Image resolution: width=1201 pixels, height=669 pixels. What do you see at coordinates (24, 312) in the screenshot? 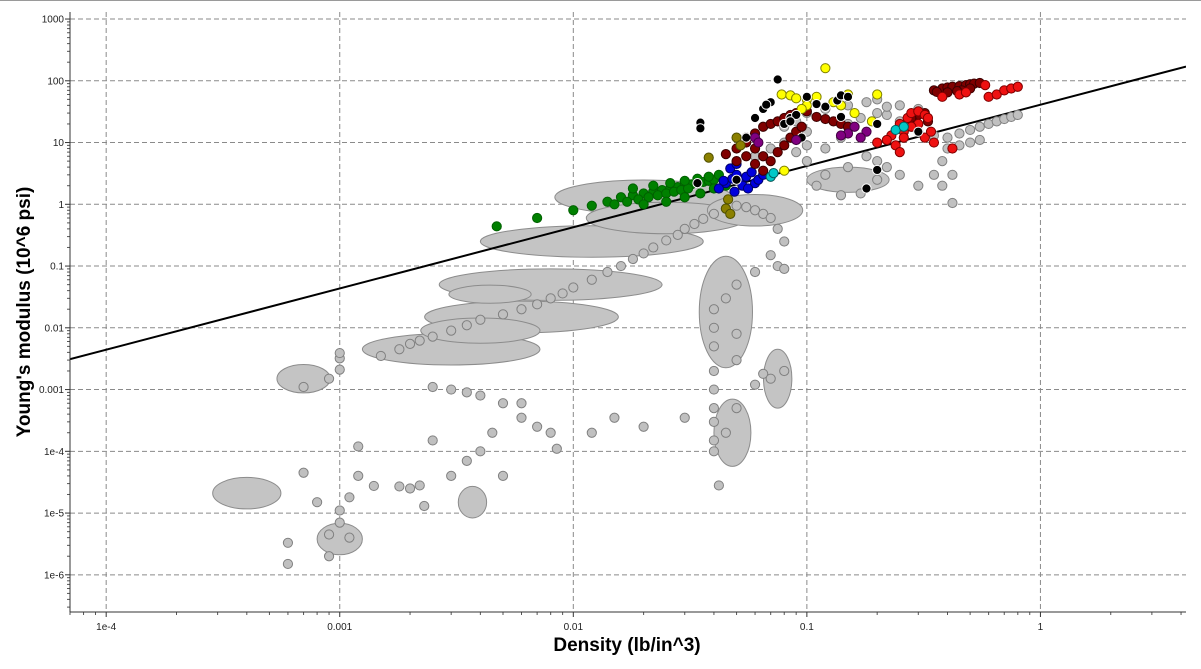
I see `y-axis-title: Young's modulus (10^6 psi)` at bounding box center [24, 312].